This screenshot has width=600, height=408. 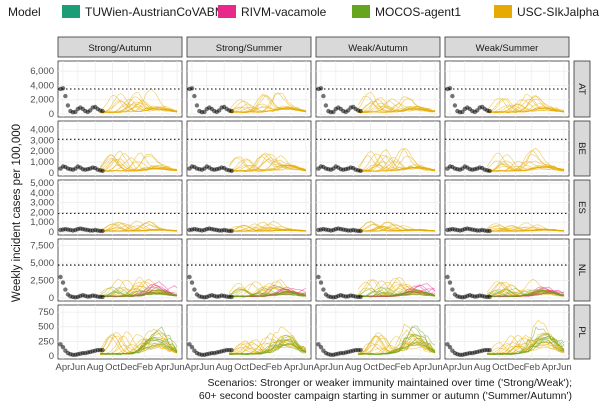 I want to click on legend-item: USC-SIkJalpha, so click(x=546, y=12).